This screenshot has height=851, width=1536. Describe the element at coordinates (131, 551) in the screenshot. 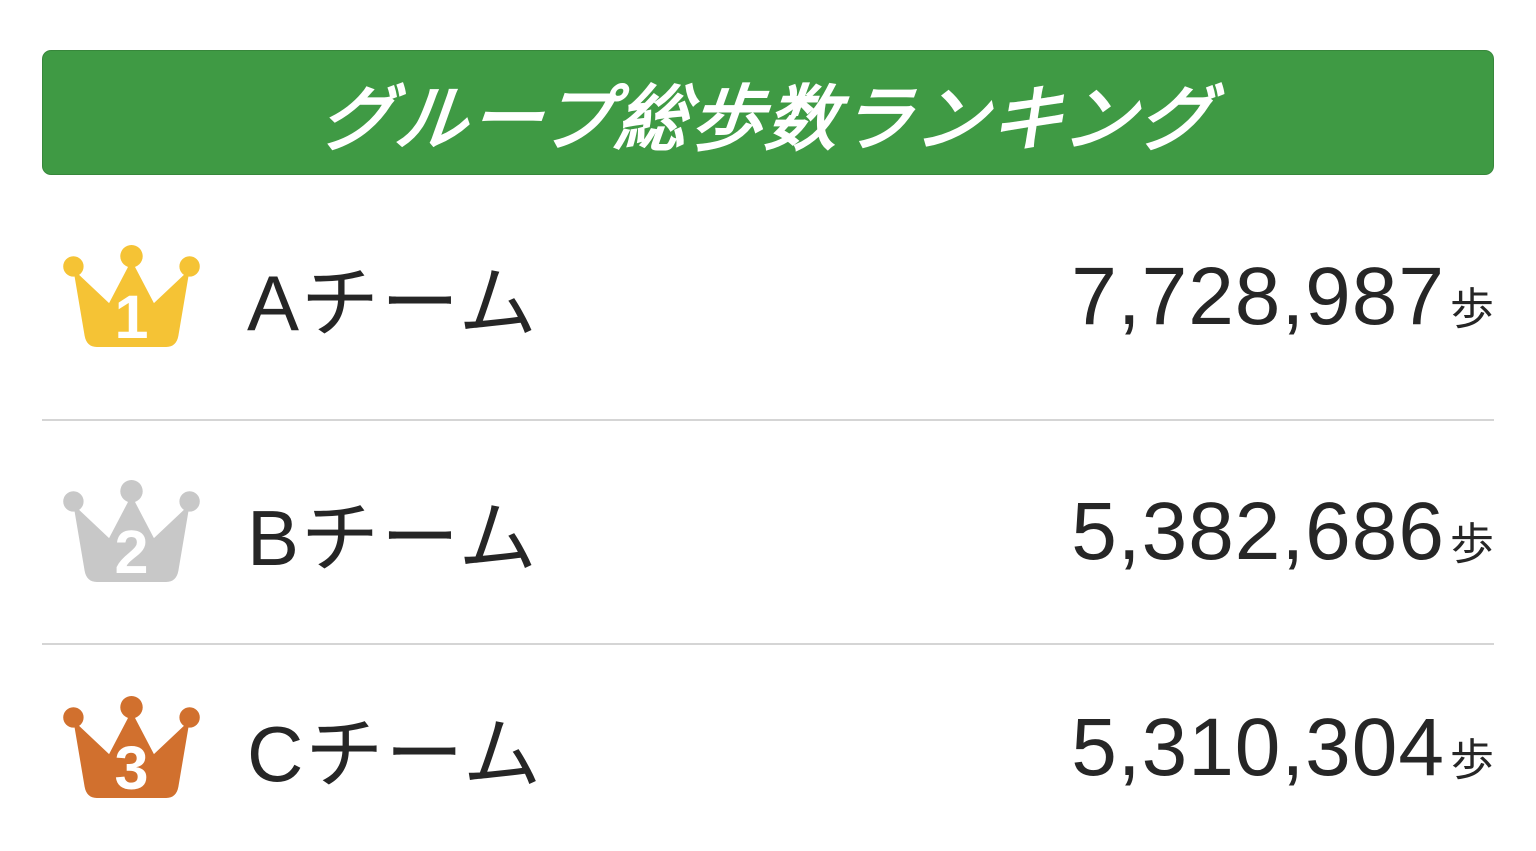

I see `rank-number: 2` at that location.